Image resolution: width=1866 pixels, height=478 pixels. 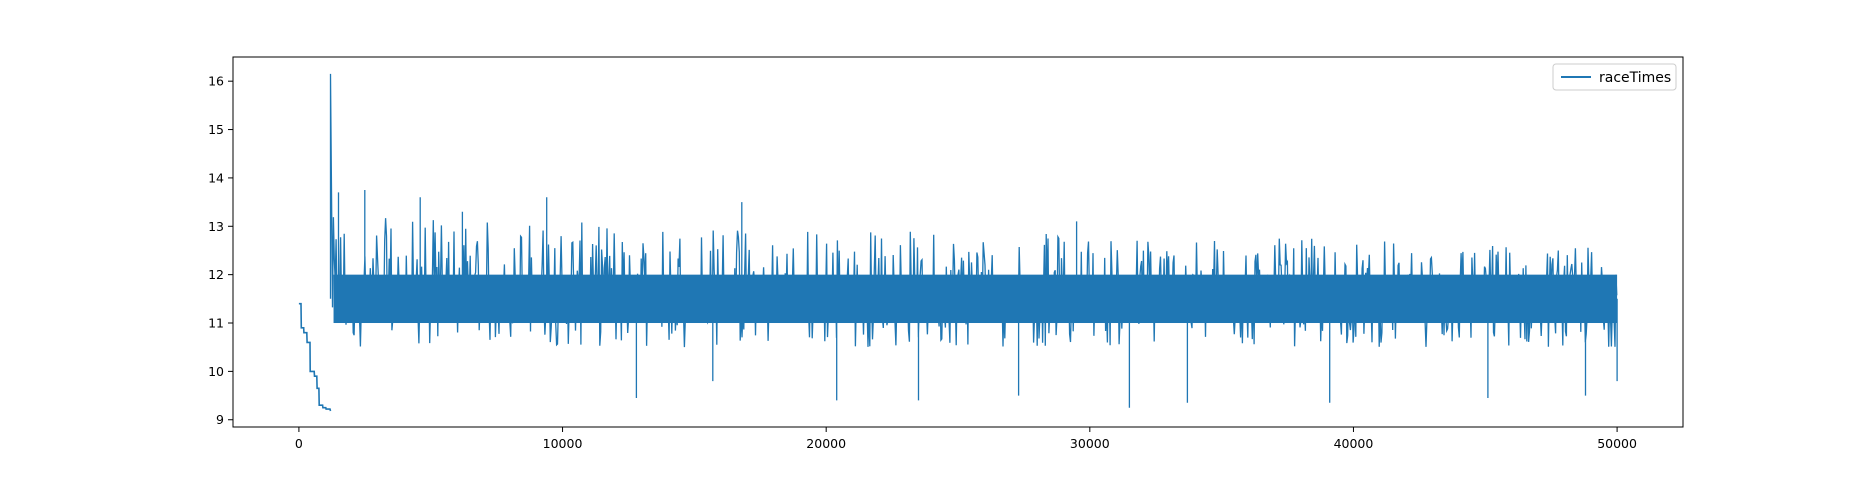 I want to click on y-tick-label: 12, so click(x=216, y=274).